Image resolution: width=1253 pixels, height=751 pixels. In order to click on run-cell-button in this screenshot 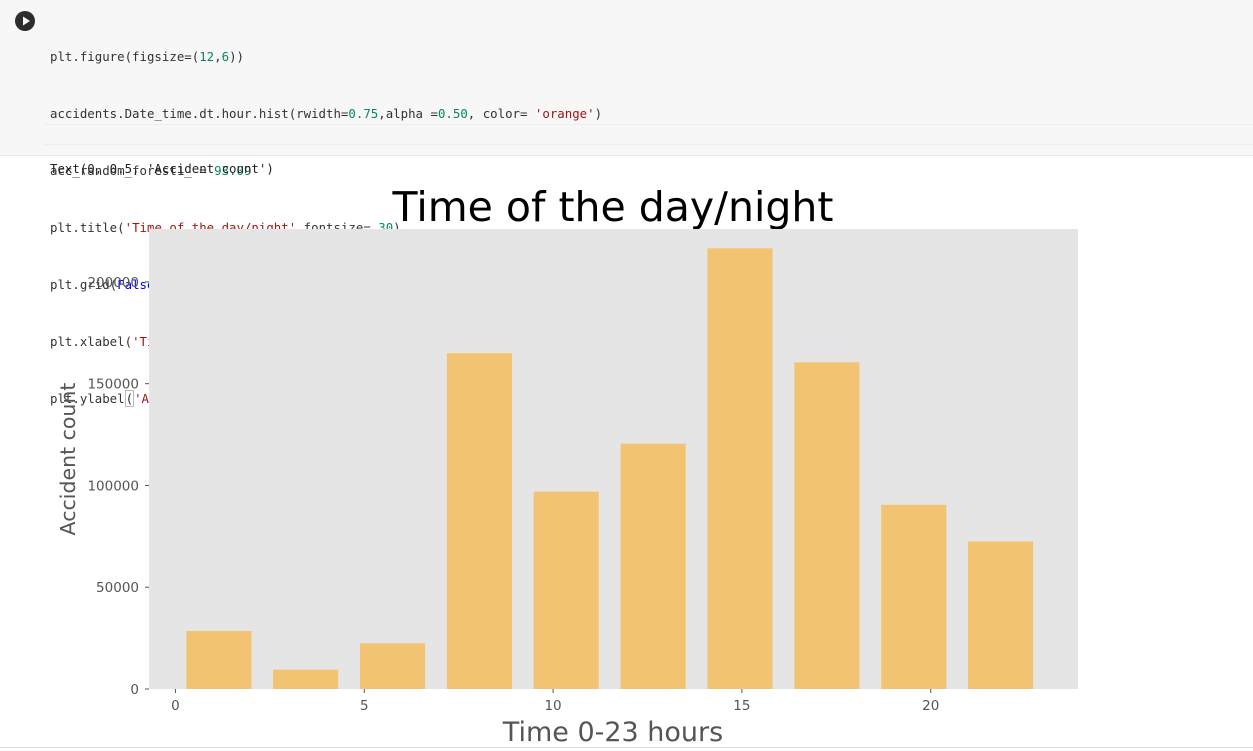, I will do `click(25, 21)`.